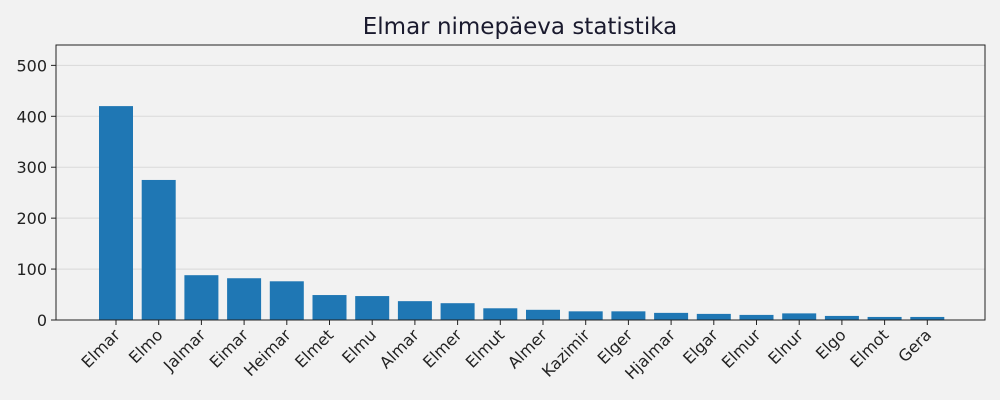 The image size is (1000, 400). I want to click on y-tick-label: 300, so click(31, 167).